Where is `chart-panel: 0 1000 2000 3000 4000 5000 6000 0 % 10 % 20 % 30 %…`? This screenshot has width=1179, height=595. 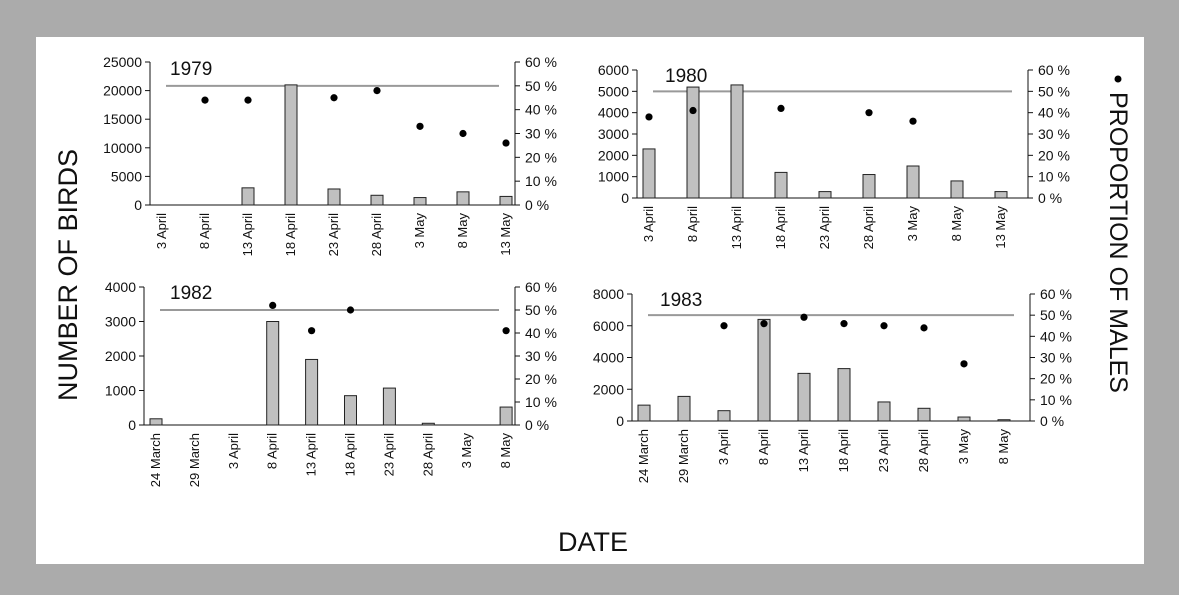
chart-panel: 0 1000 2000 3000 4000 5000 6000 0 % 10 % 20 % 30 %… is located at coordinates (834, 155).